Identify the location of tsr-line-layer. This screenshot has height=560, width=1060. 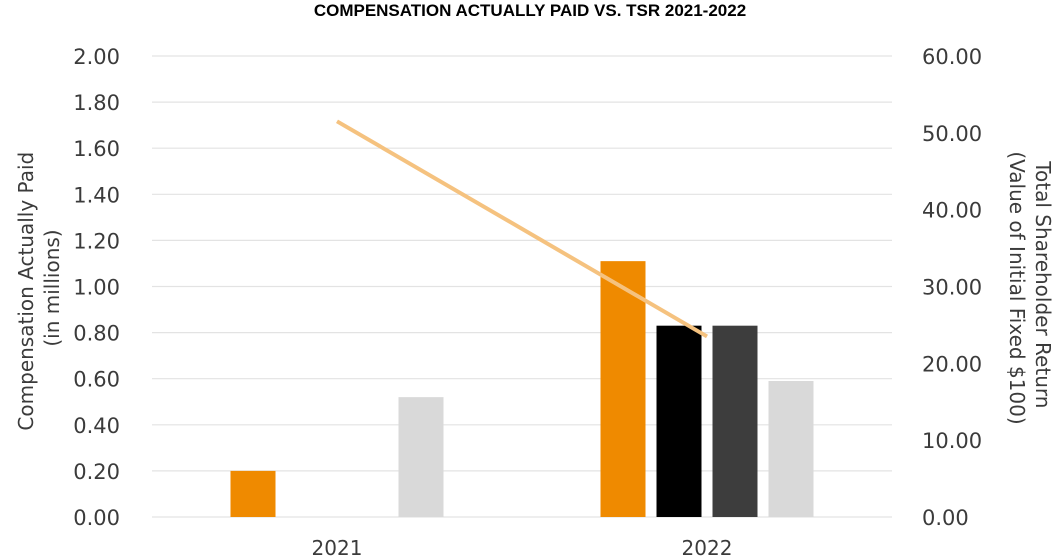
(522, 229).